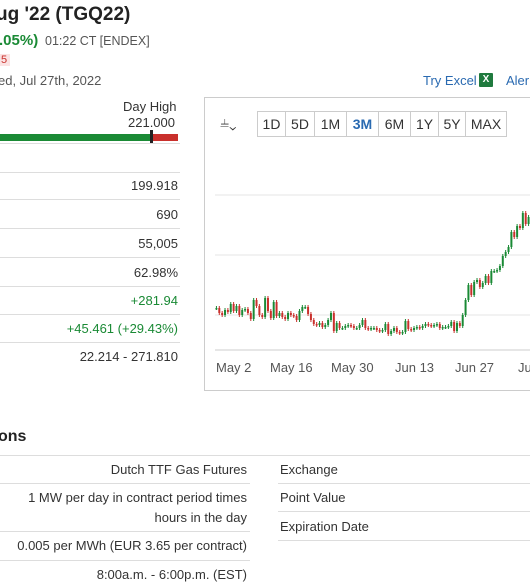 This screenshot has width=530, height=588. I want to click on stat-value: +281.94, so click(154, 300).